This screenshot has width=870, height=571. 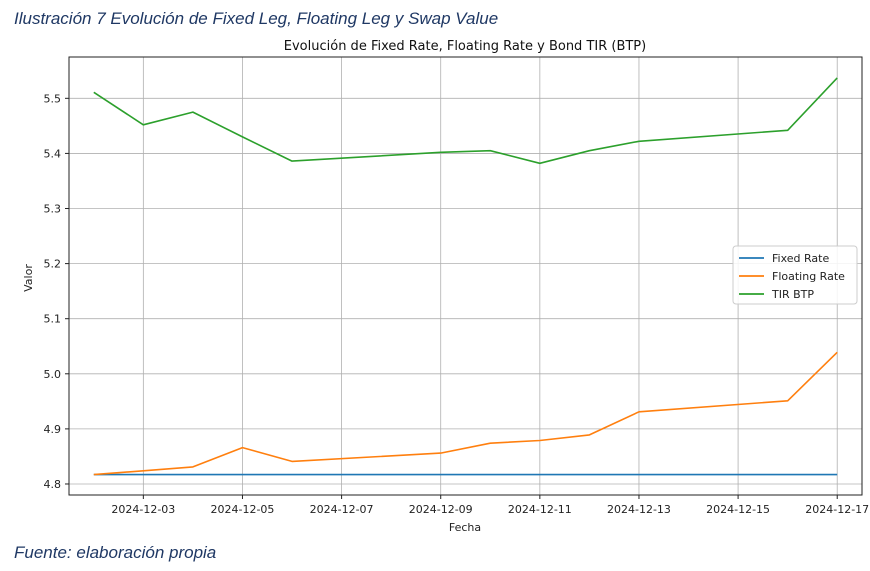 What do you see at coordinates (53, 484) in the screenshot?
I see `y-tick-label: 4.8` at bounding box center [53, 484].